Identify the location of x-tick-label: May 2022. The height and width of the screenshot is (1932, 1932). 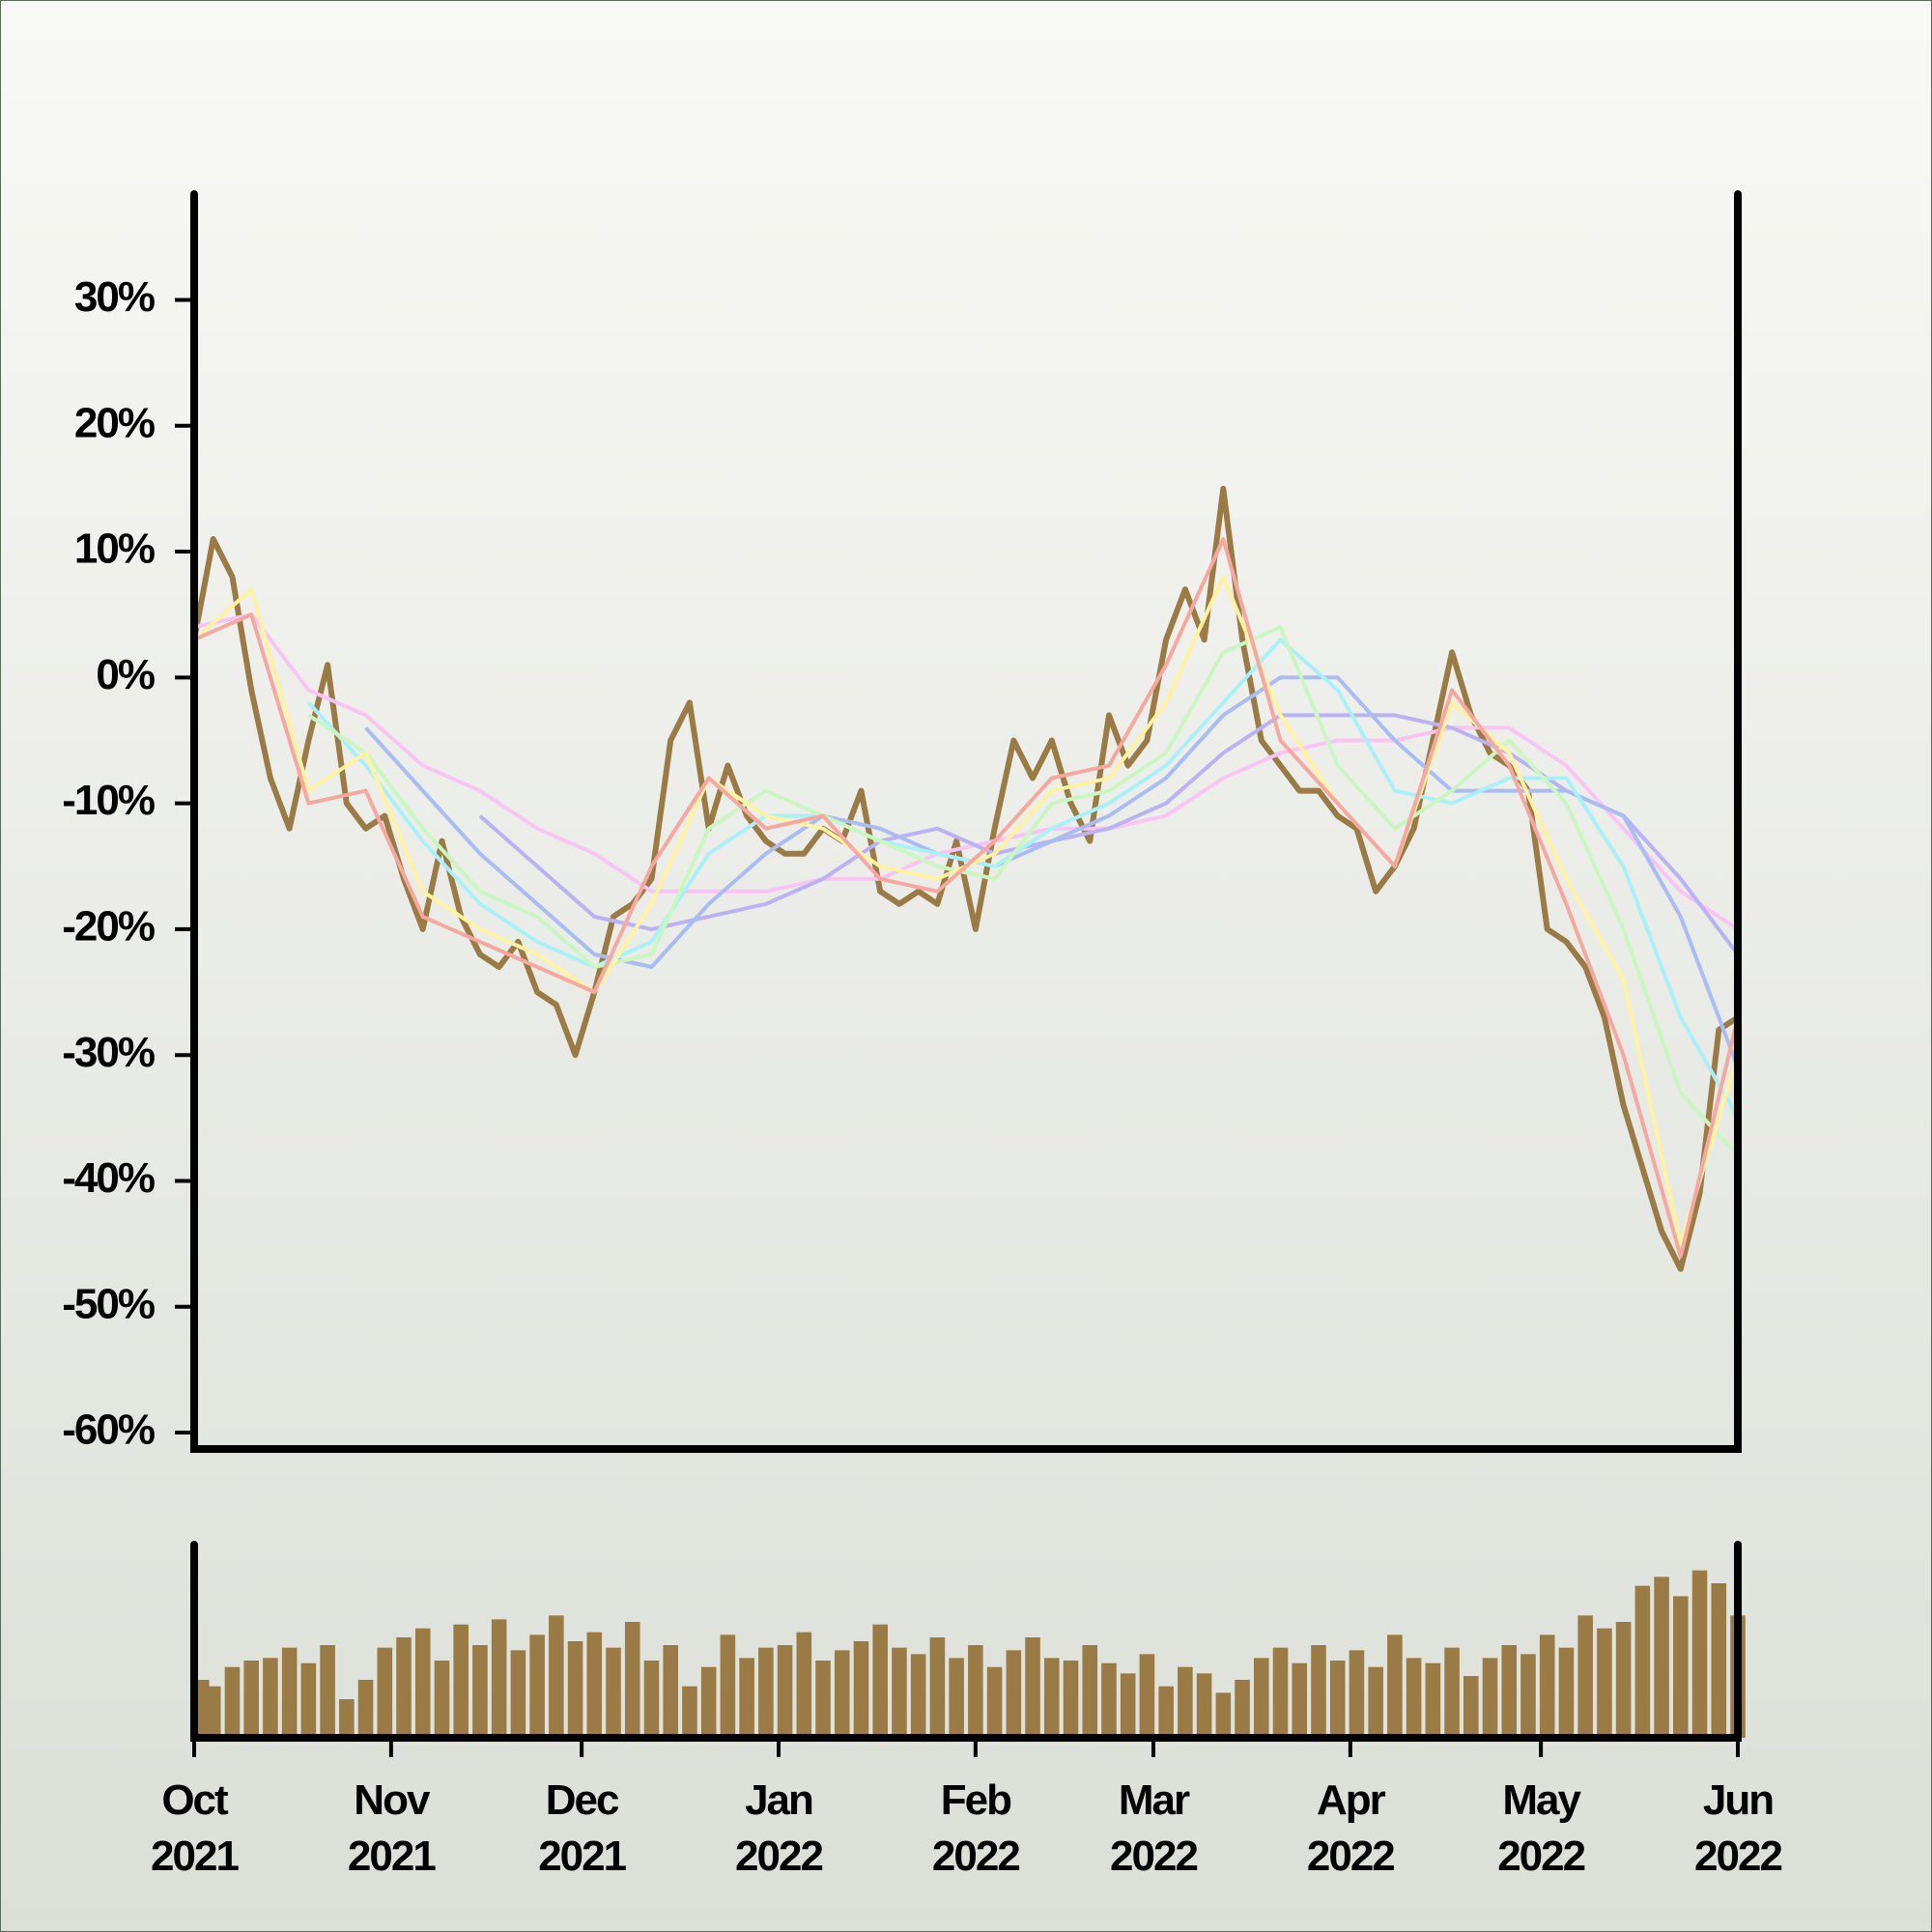
(1541, 1828).